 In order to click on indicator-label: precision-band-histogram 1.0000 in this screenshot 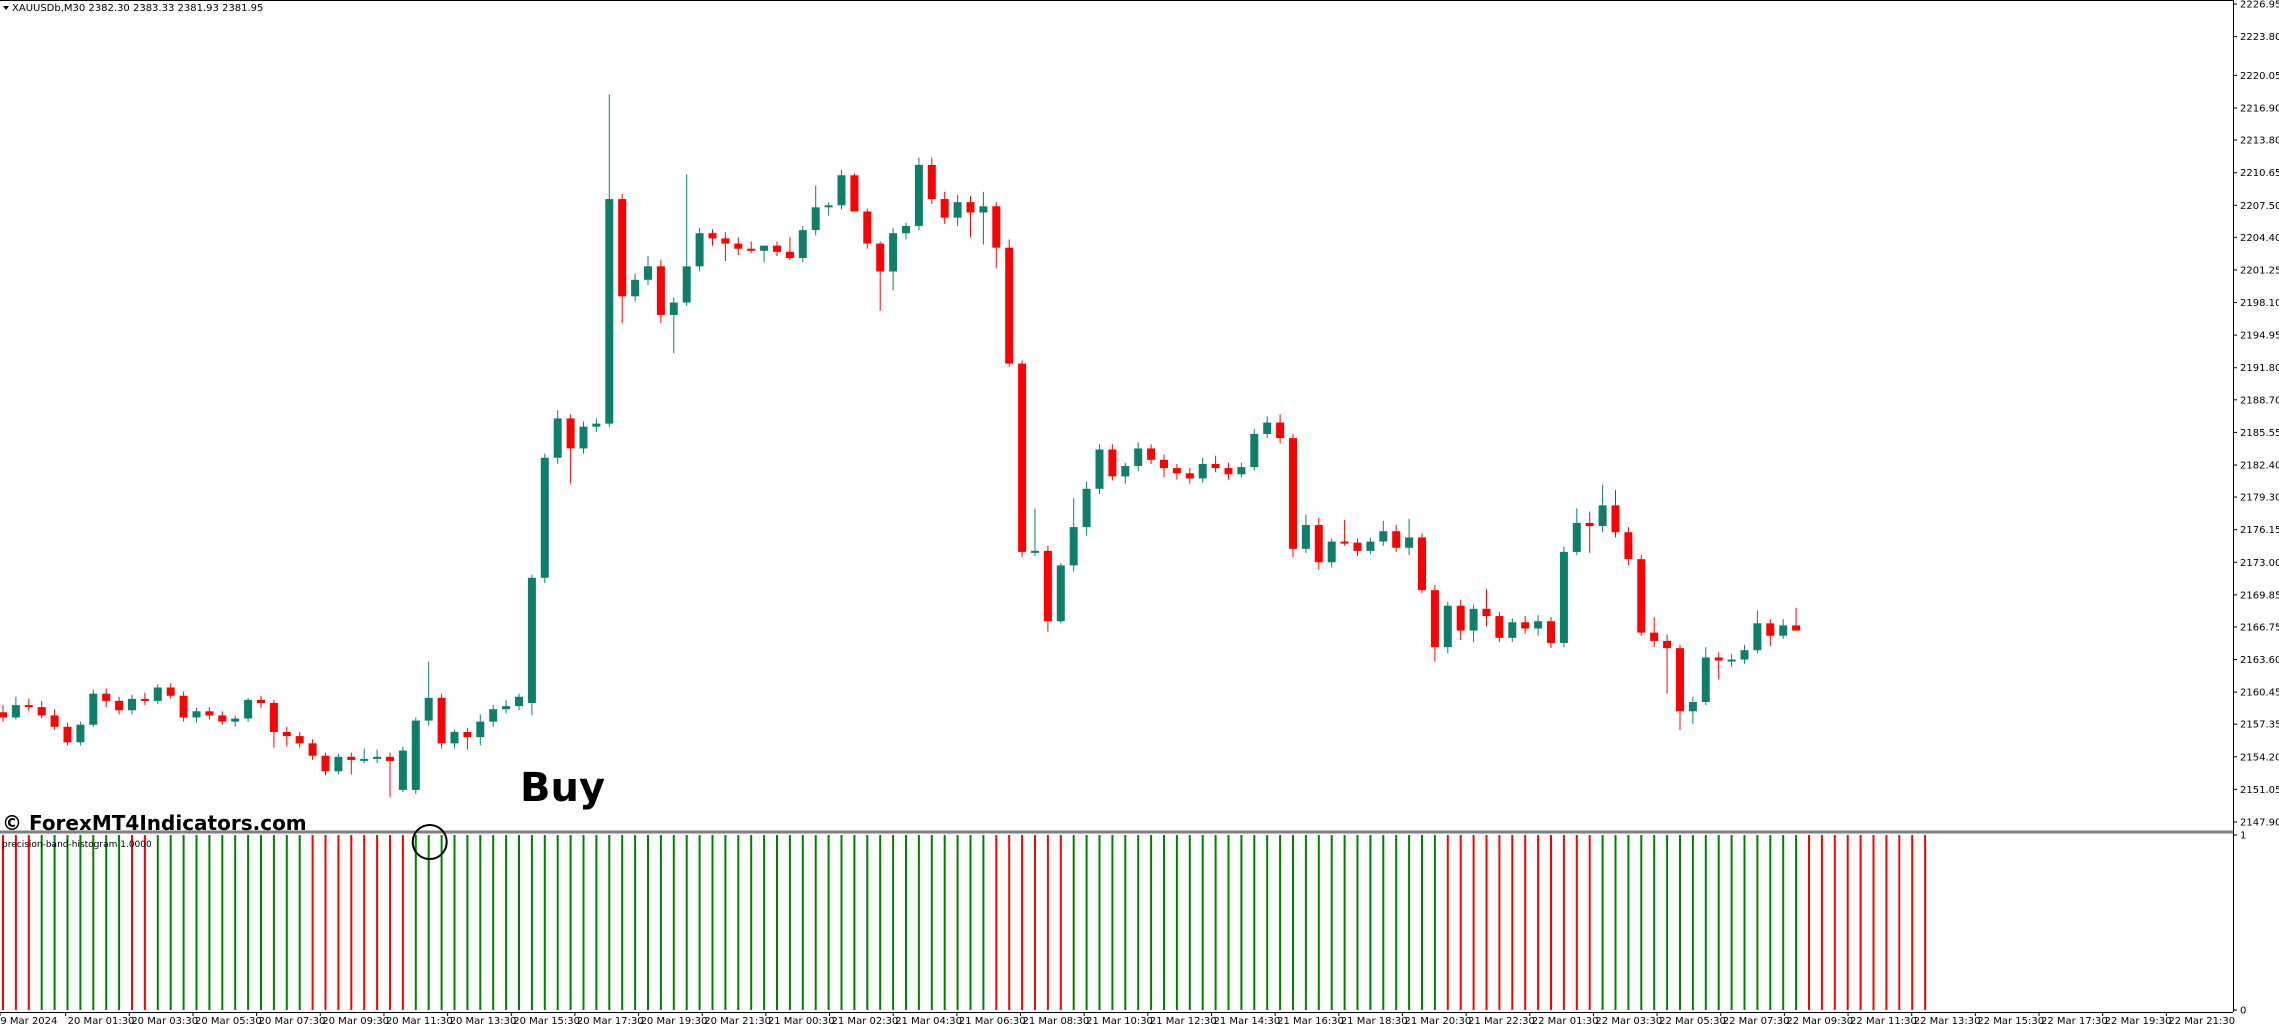, I will do `click(77, 845)`.